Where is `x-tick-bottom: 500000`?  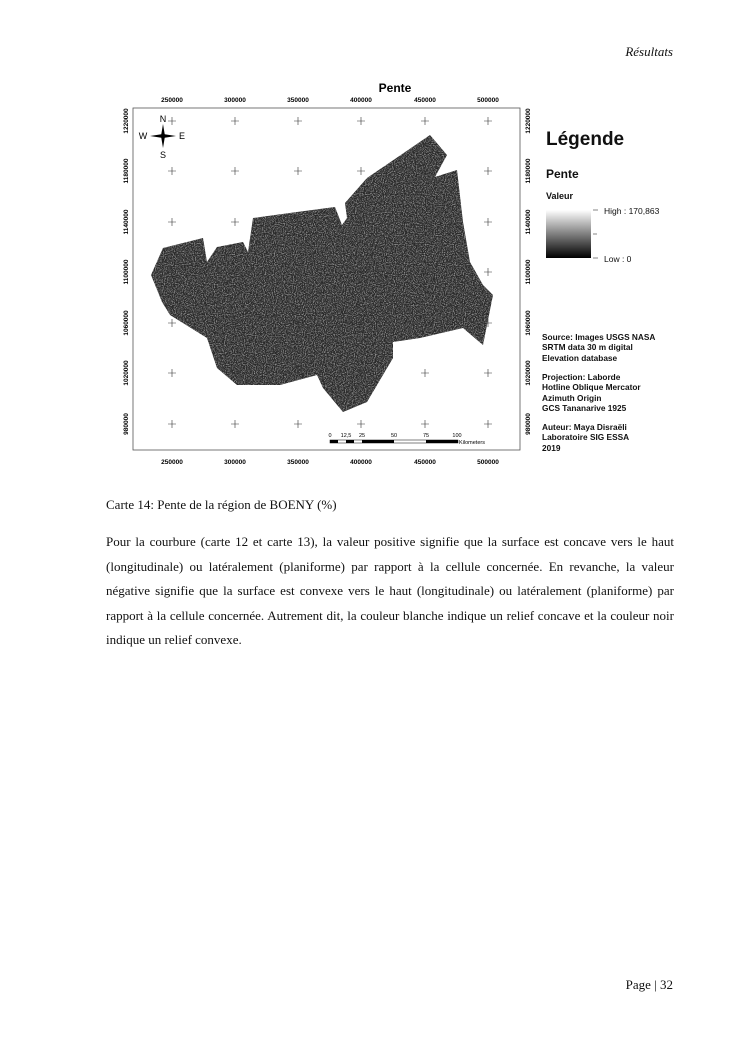
x-tick-bottom: 500000 is located at coordinates (488, 462).